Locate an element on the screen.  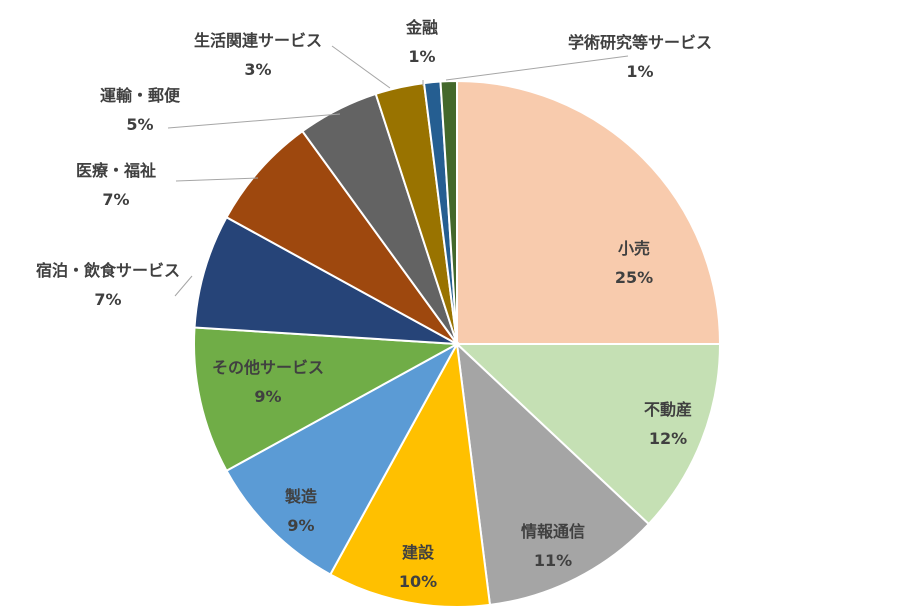
slice-percent-label: 12% is located at coordinates (668, 438).